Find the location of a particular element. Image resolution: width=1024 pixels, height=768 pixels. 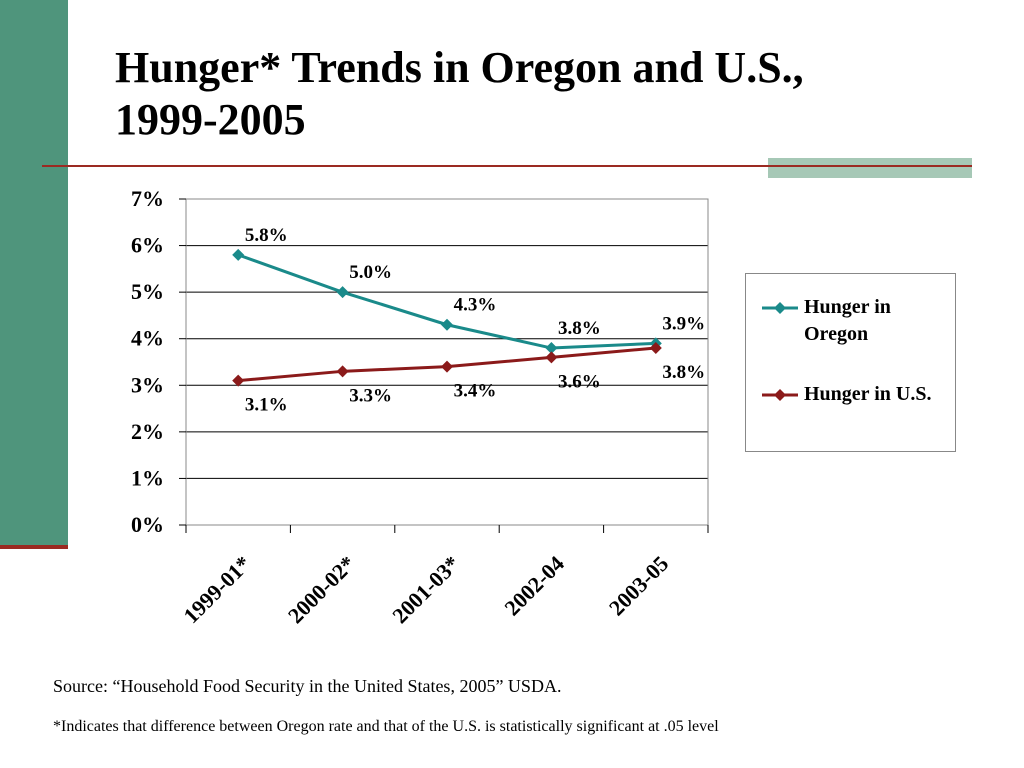

x-axis-ticks: 1999-01* 2000-02* 2001-03* 2002-04 2003-05 is located at coordinates (443, 576).